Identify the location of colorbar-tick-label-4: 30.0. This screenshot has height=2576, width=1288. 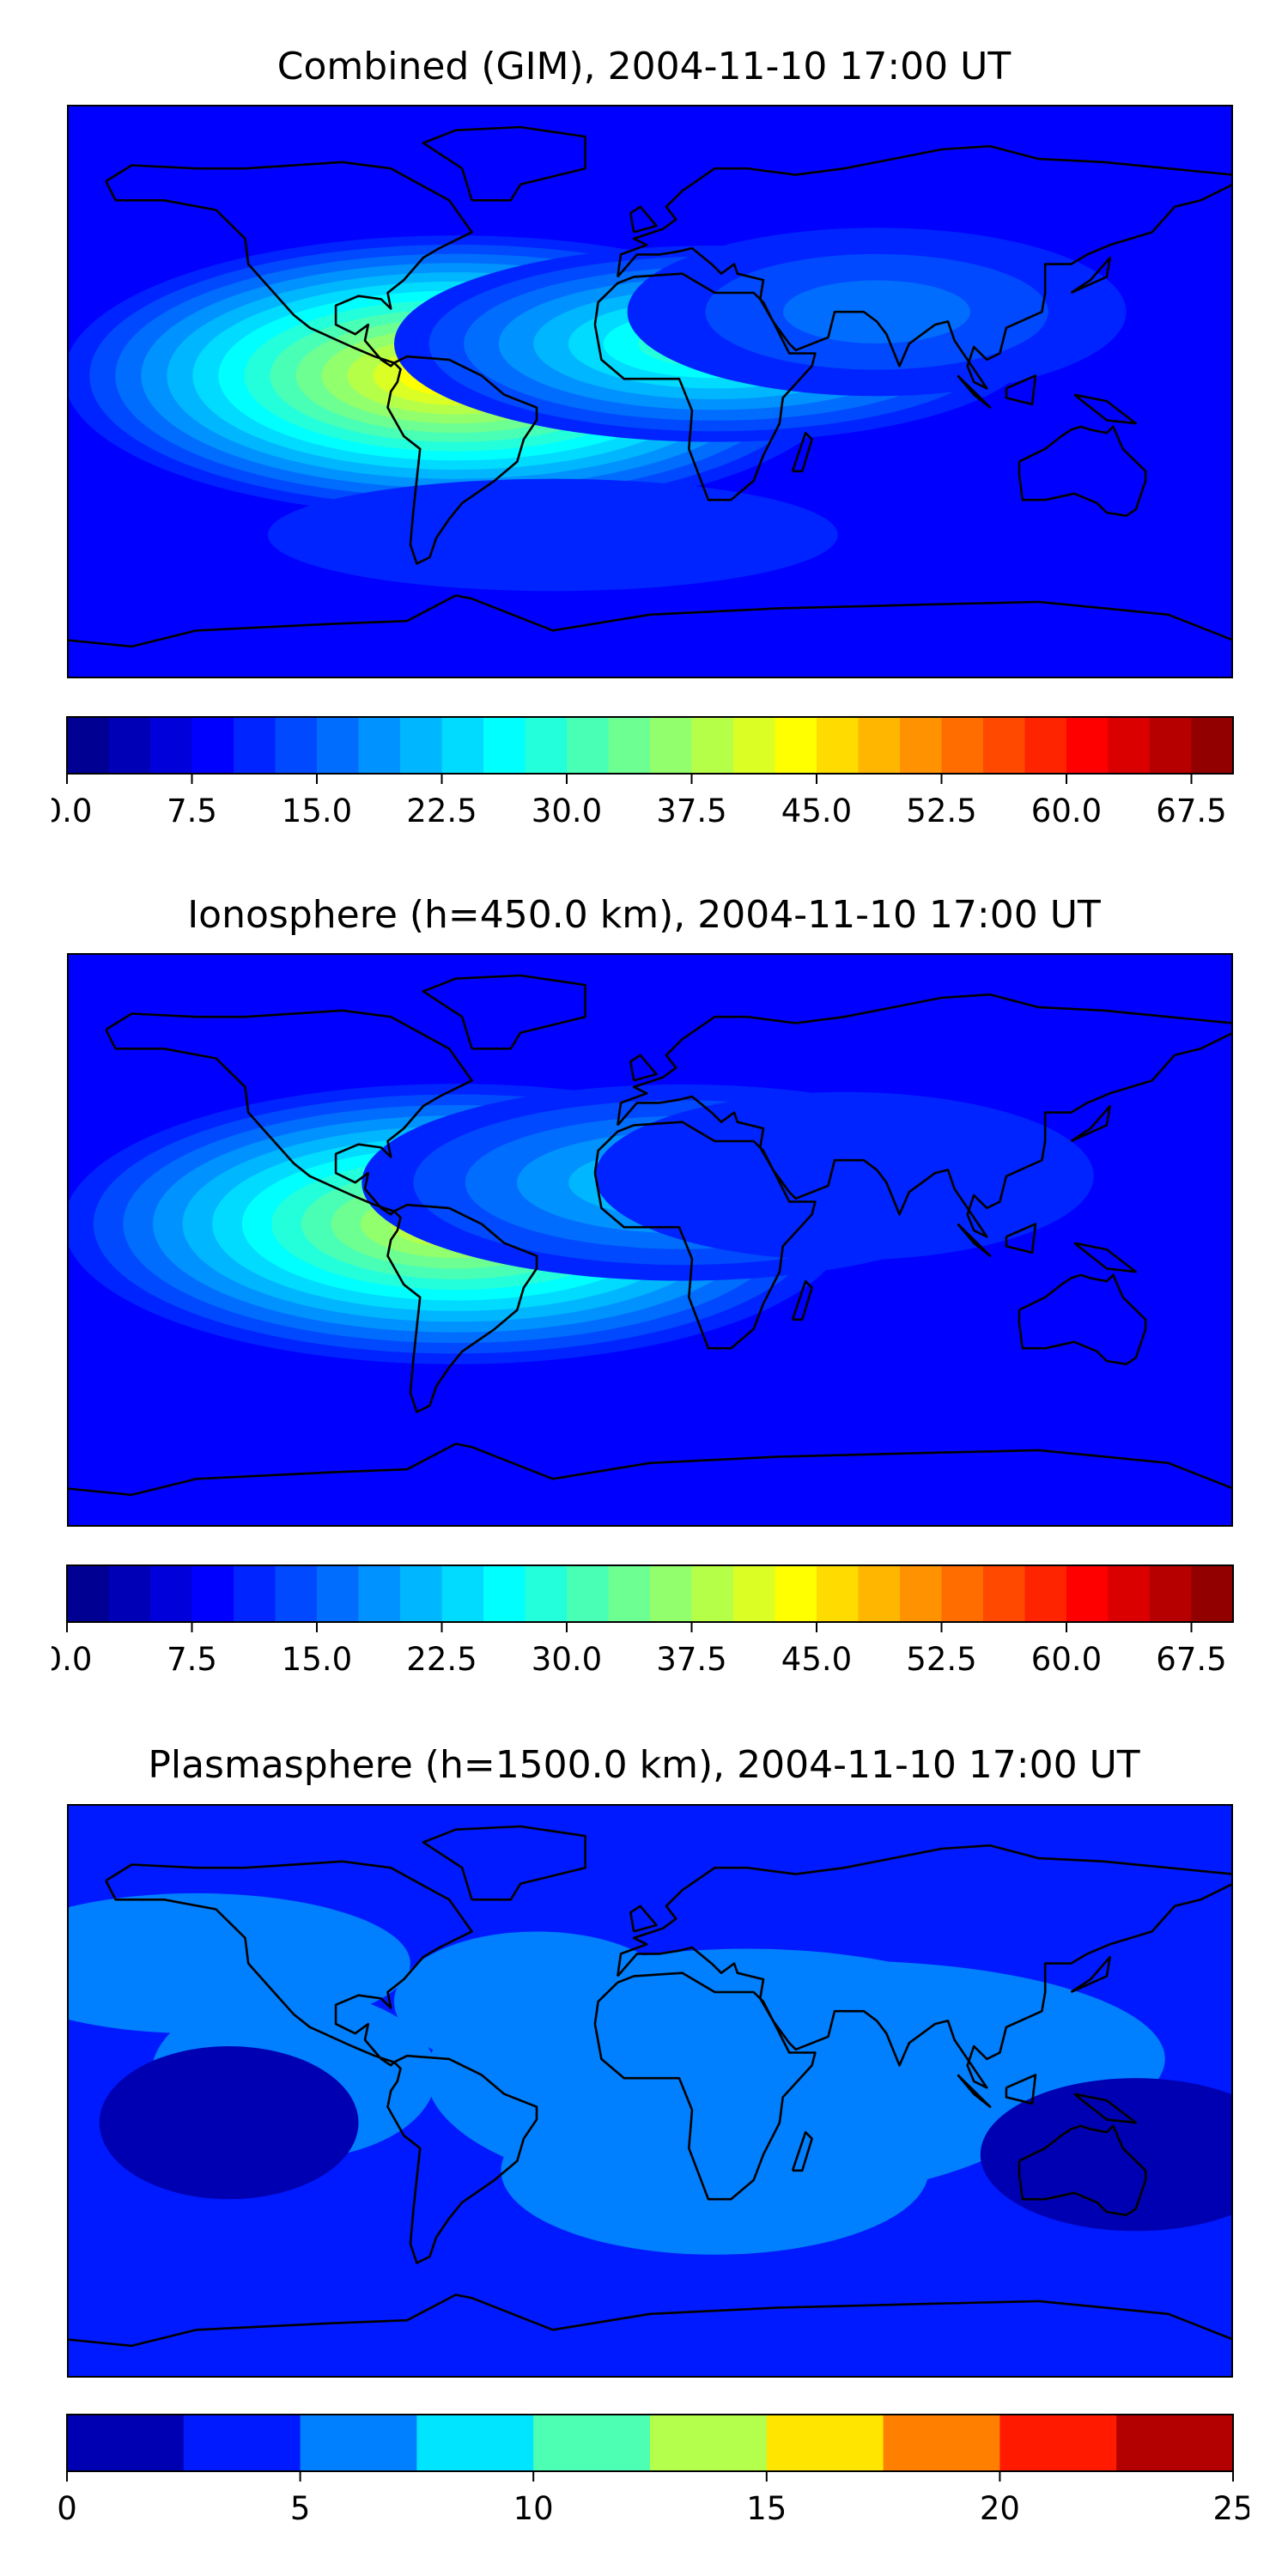
(567, 1660).